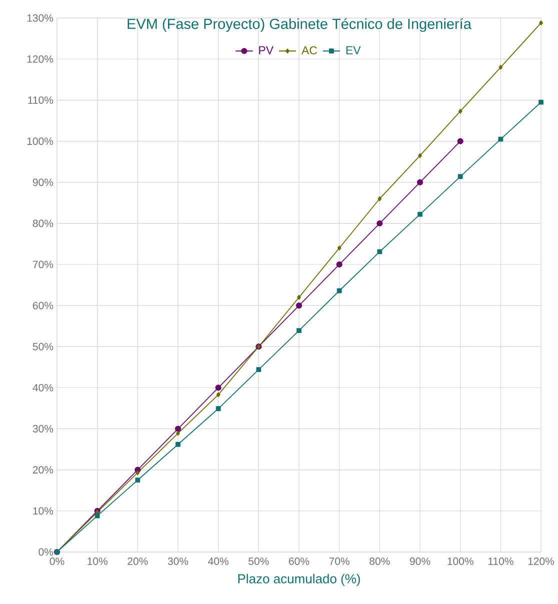 Image resolution: width=558 pixels, height=604 pixels. I want to click on x-tick-label: 80%, so click(380, 561).